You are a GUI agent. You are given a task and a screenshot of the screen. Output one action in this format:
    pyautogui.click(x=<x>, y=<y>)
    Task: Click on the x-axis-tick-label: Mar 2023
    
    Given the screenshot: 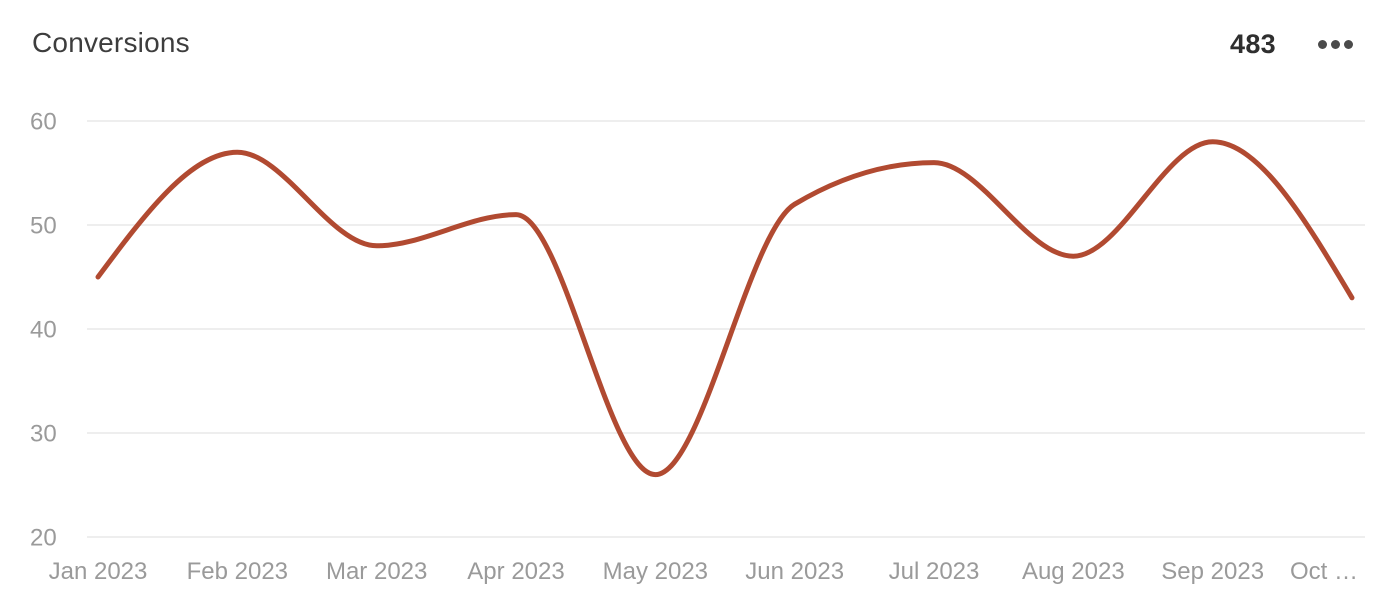 What is the action you would take?
    pyautogui.click(x=376, y=571)
    